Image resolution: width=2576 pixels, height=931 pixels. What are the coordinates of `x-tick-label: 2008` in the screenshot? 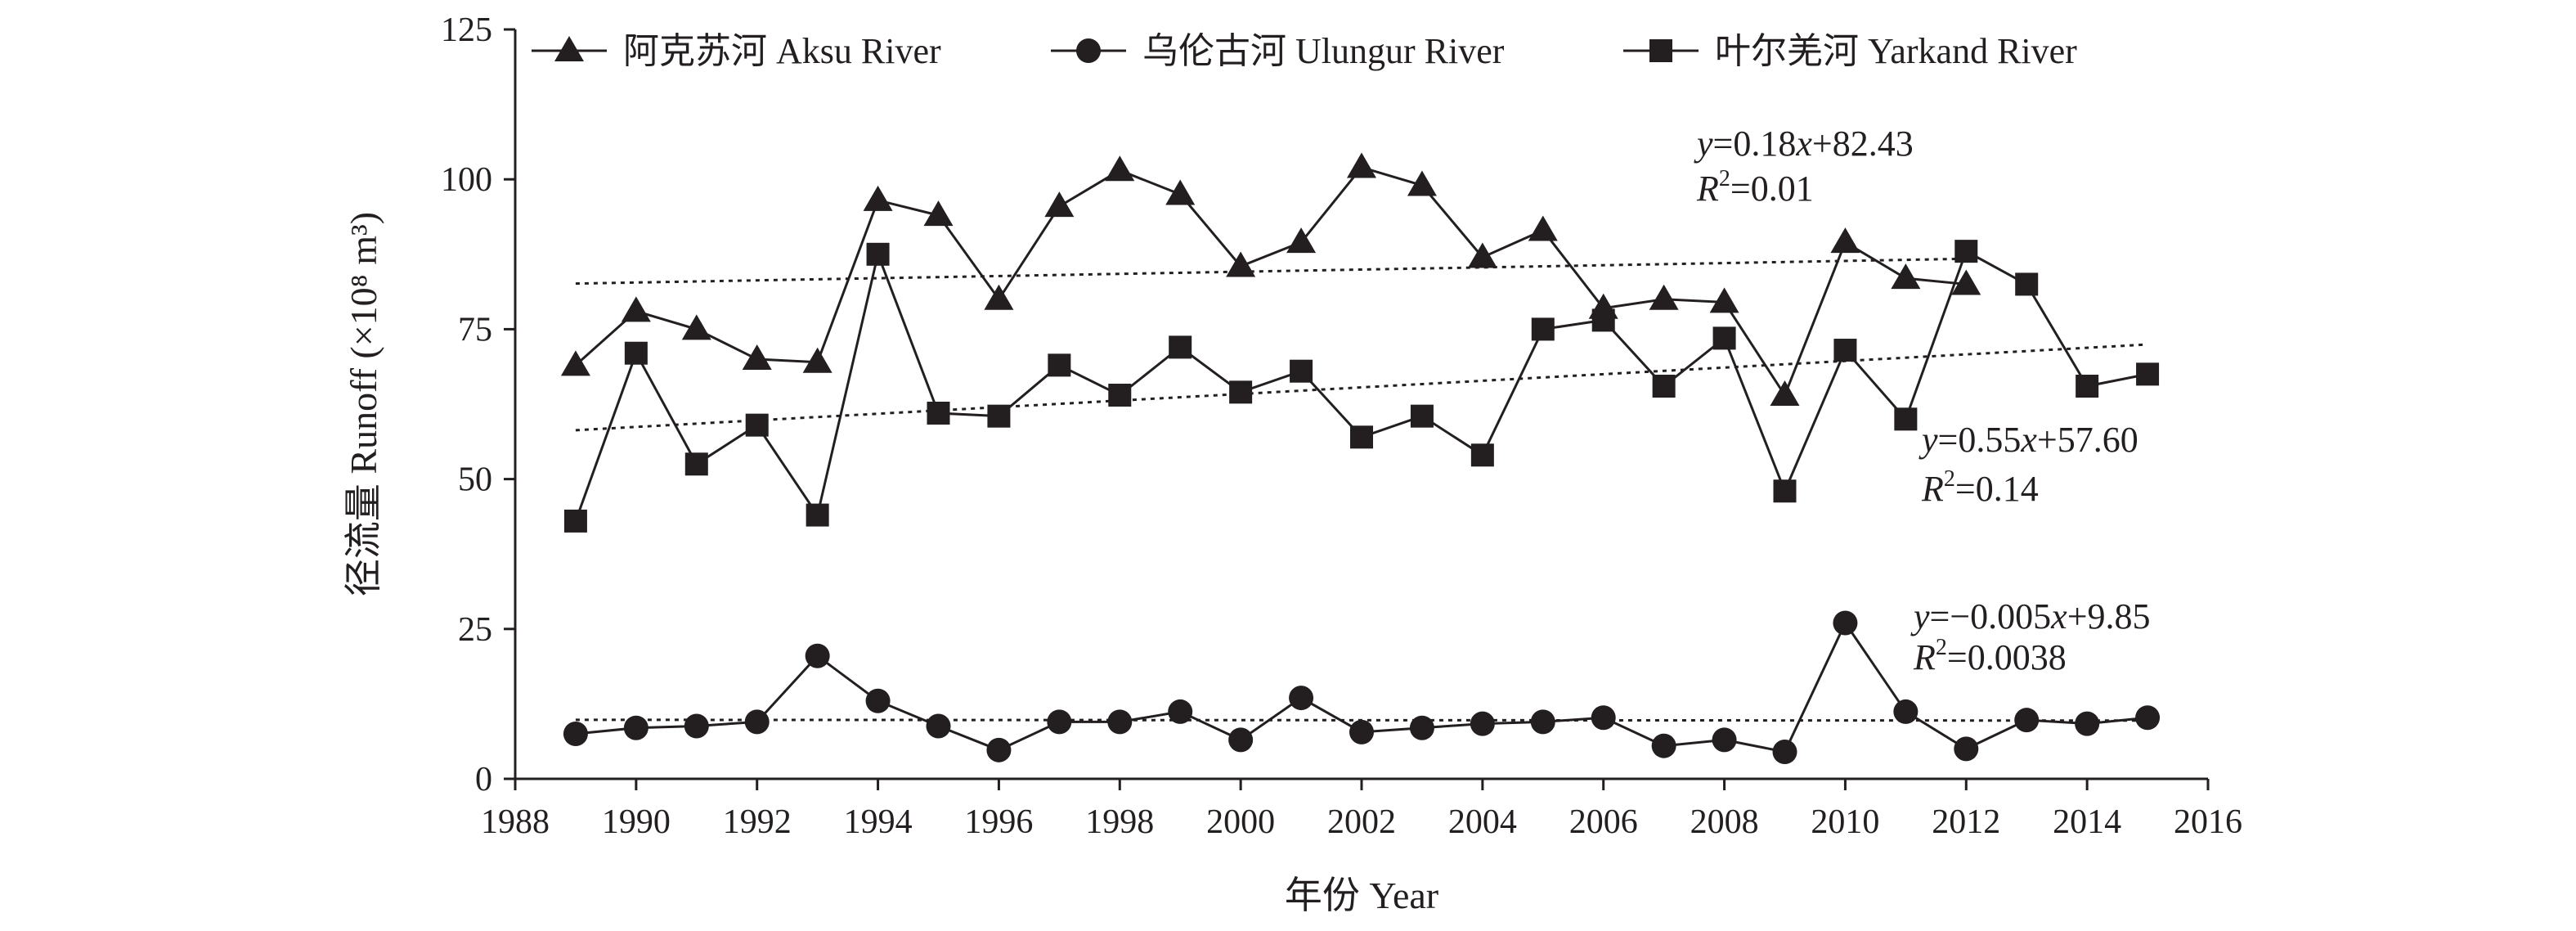 It's located at (1724, 822).